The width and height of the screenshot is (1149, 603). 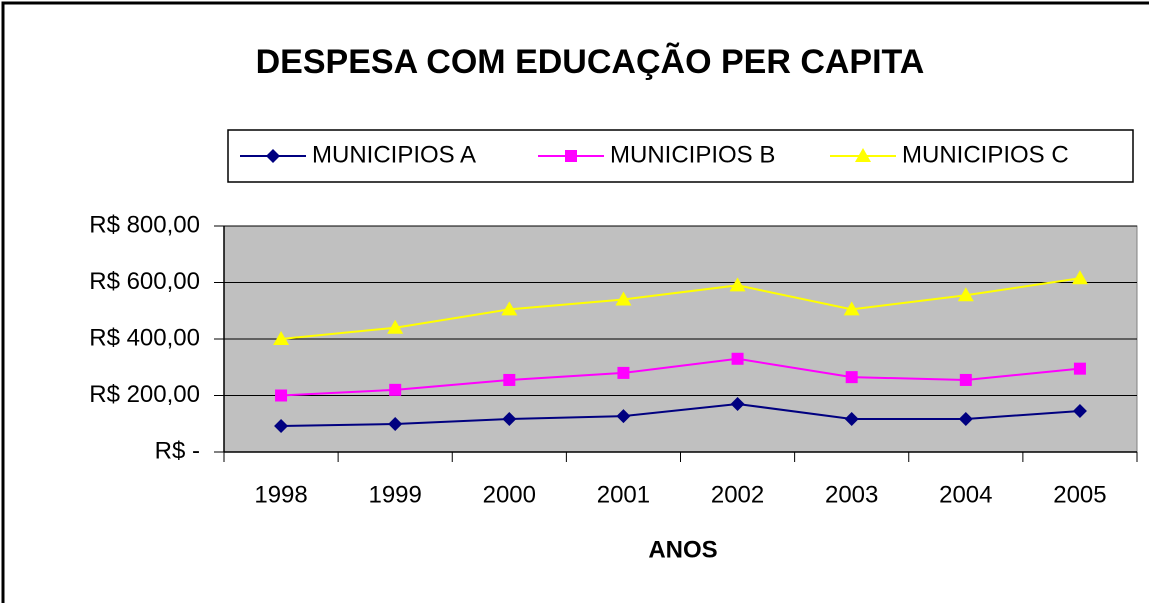 What do you see at coordinates (692, 154) in the screenshot?
I see `legend-label: MUNICIPIOS B` at bounding box center [692, 154].